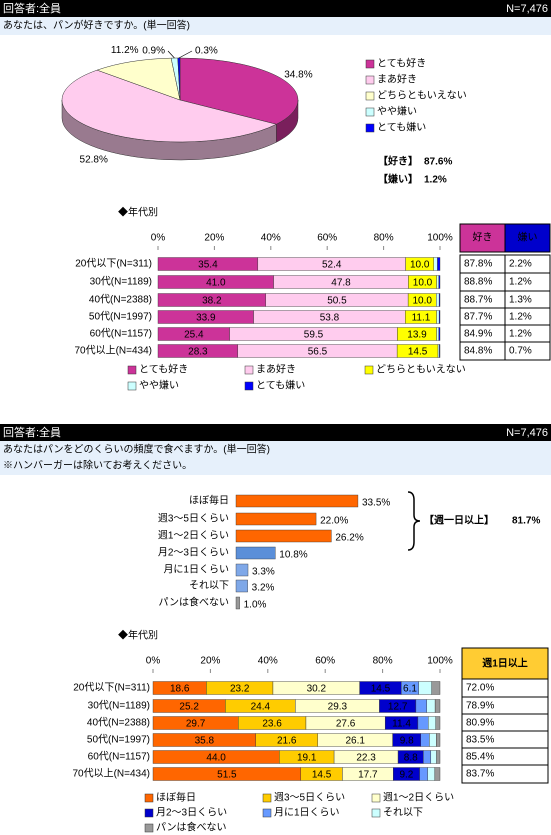  I want to click on legend-label: ほぼ毎日, so click(176, 797).